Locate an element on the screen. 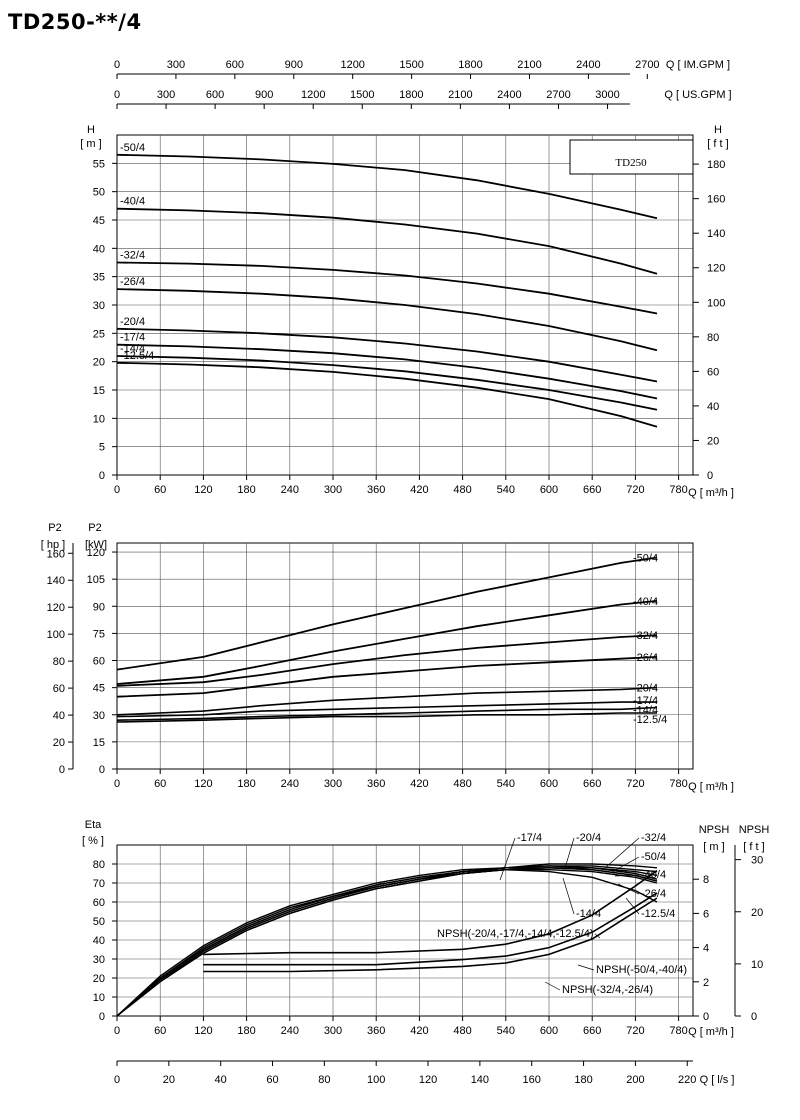  eff-x-tick-label: 0 is located at coordinates (117, 1031).